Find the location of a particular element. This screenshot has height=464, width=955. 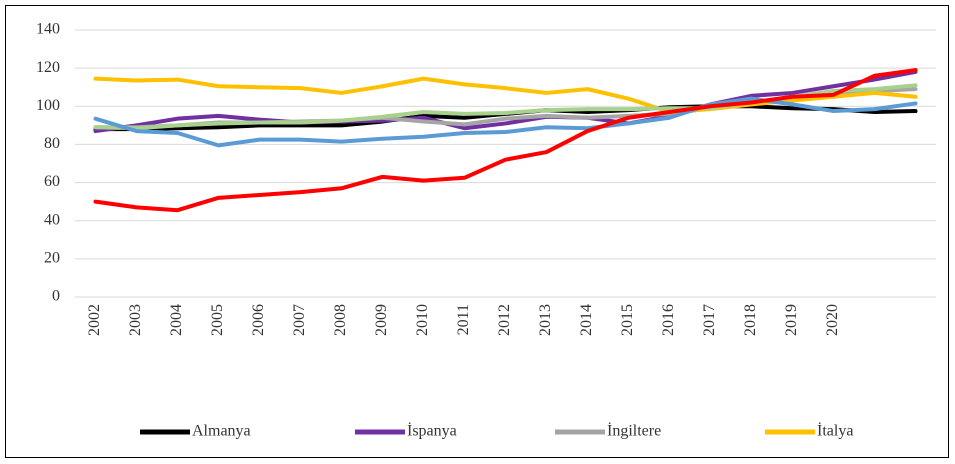

x-tick-label: 2019 is located at coordinates (791, 320).